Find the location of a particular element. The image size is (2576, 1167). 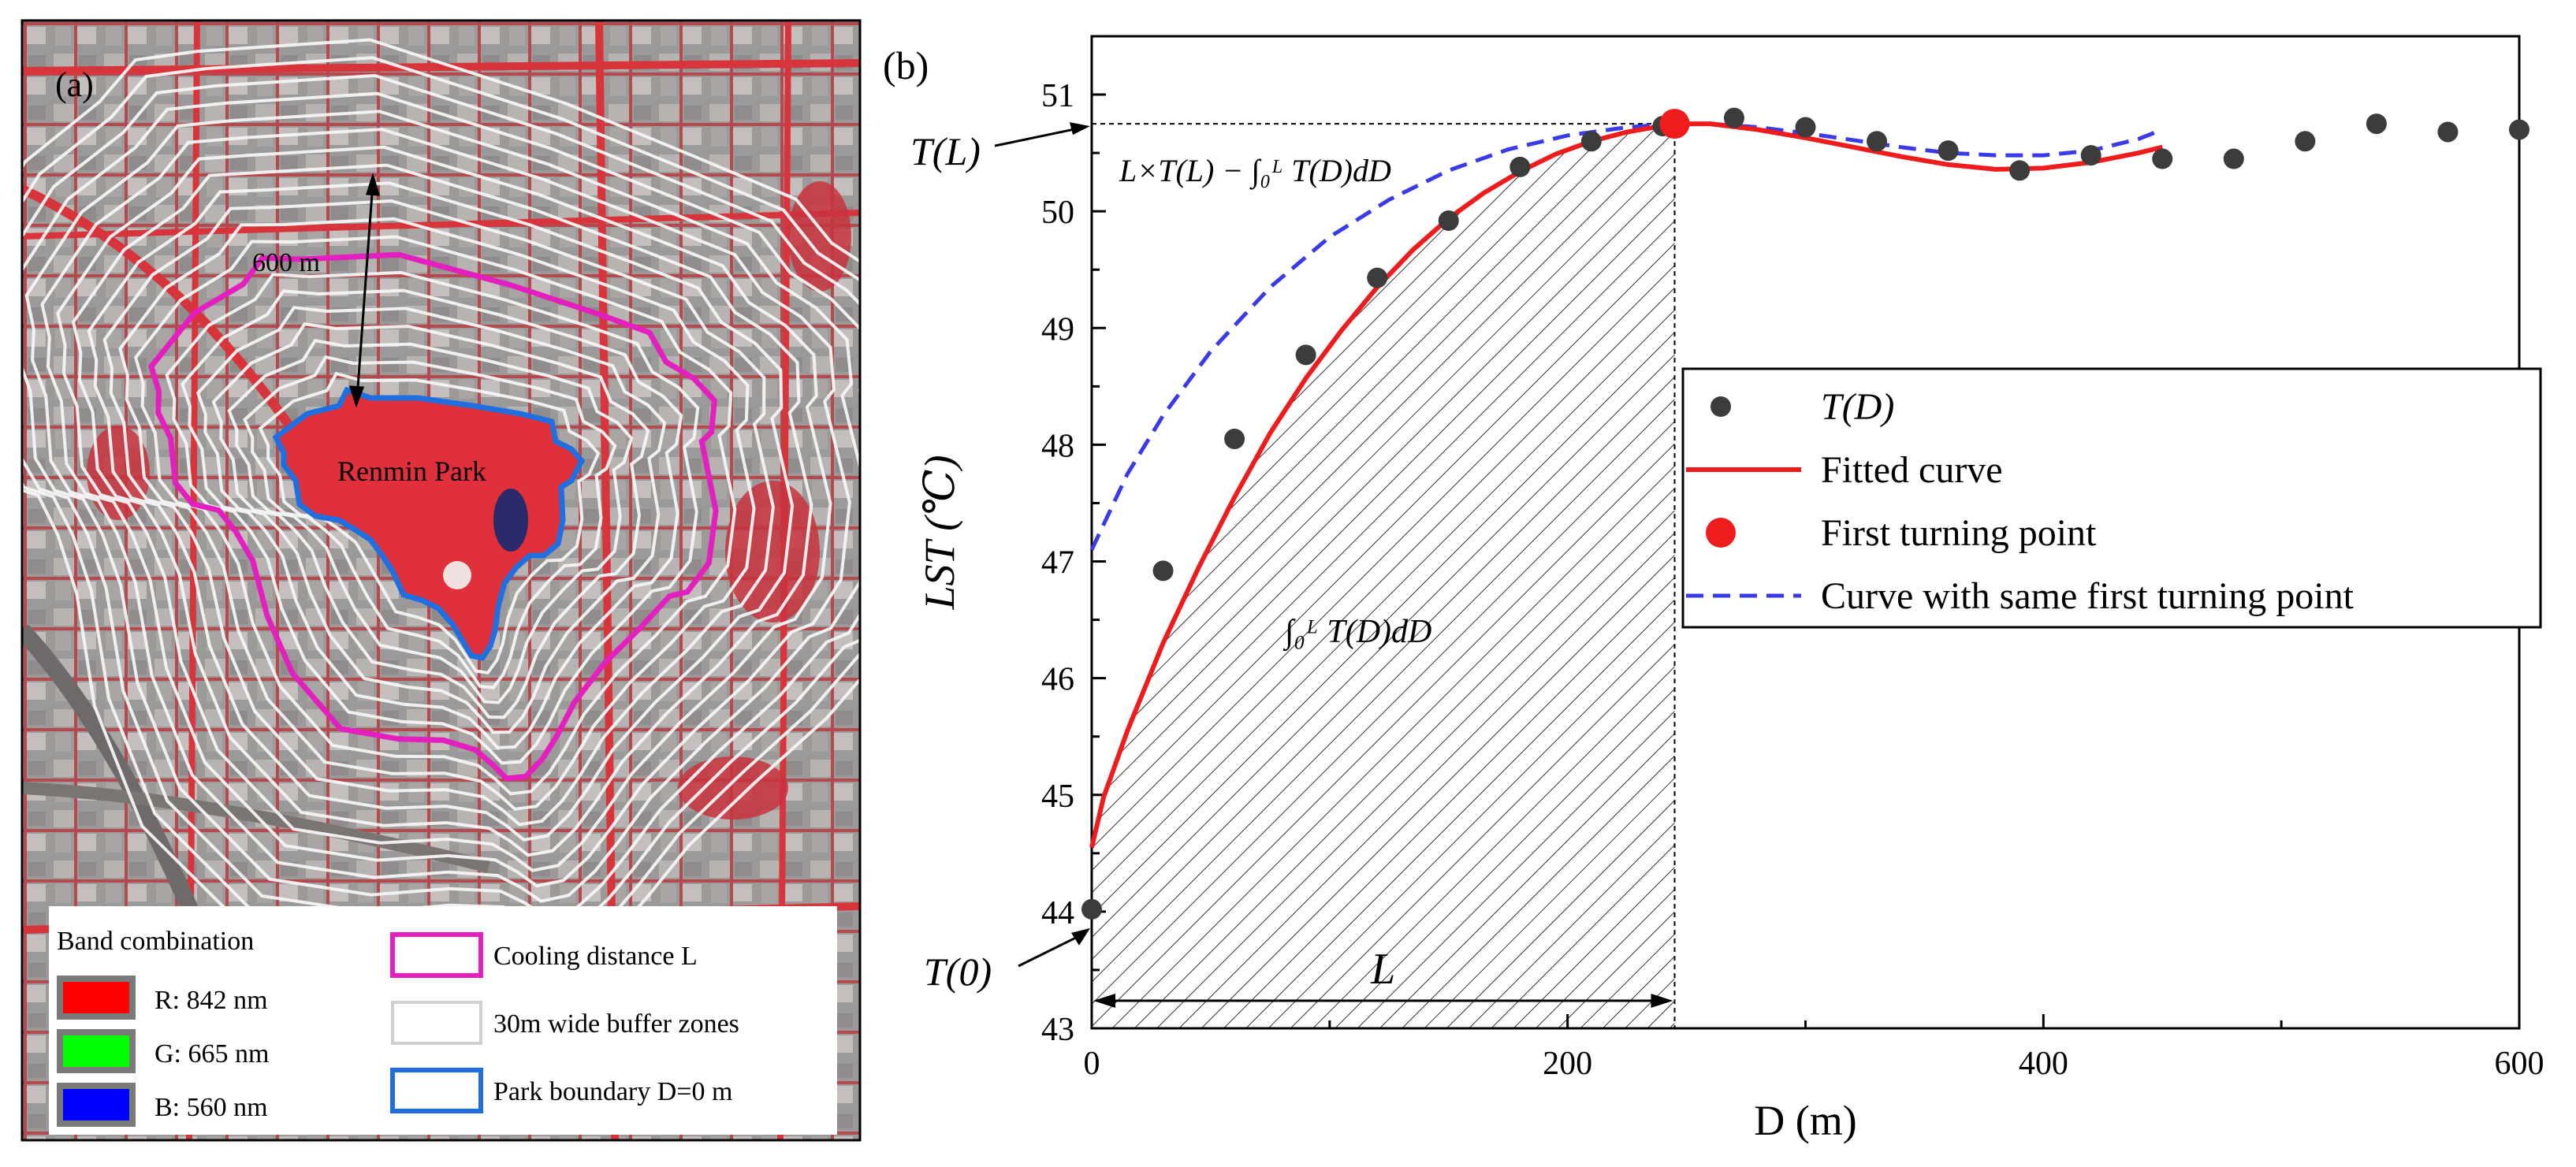

legend-dot-symbol is located at coordinates (1721, 407).